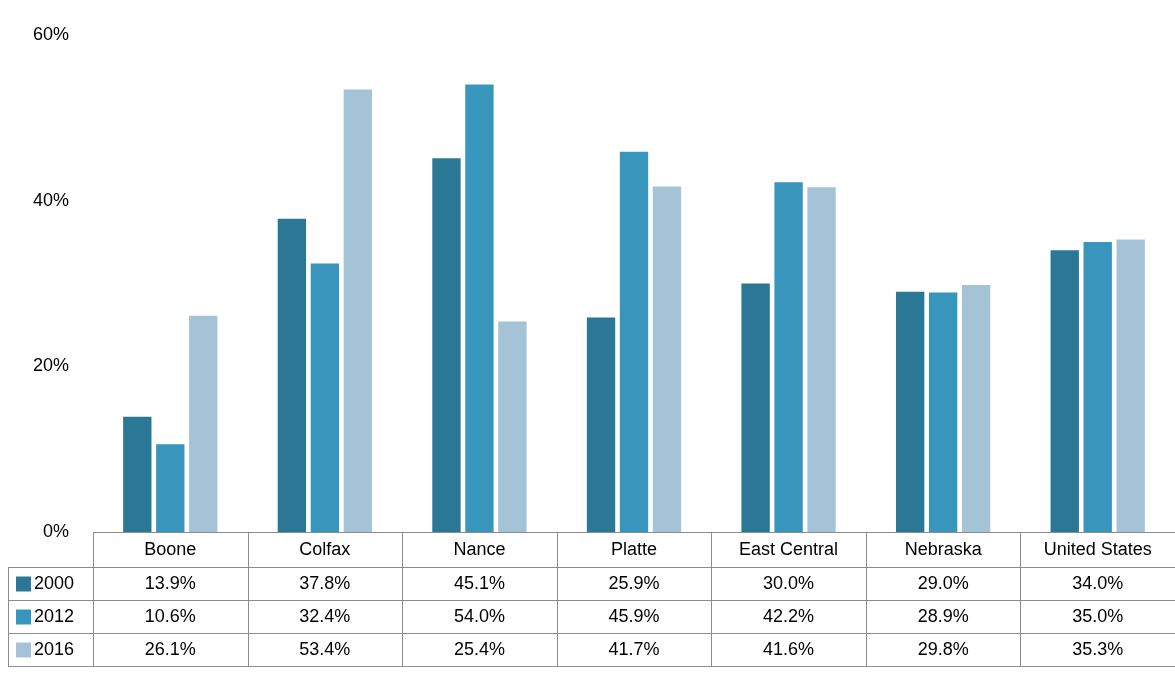  Describe the element at coordinates (50, 199) in the screenshot. I see `y-tick-label: 40%` at that location.